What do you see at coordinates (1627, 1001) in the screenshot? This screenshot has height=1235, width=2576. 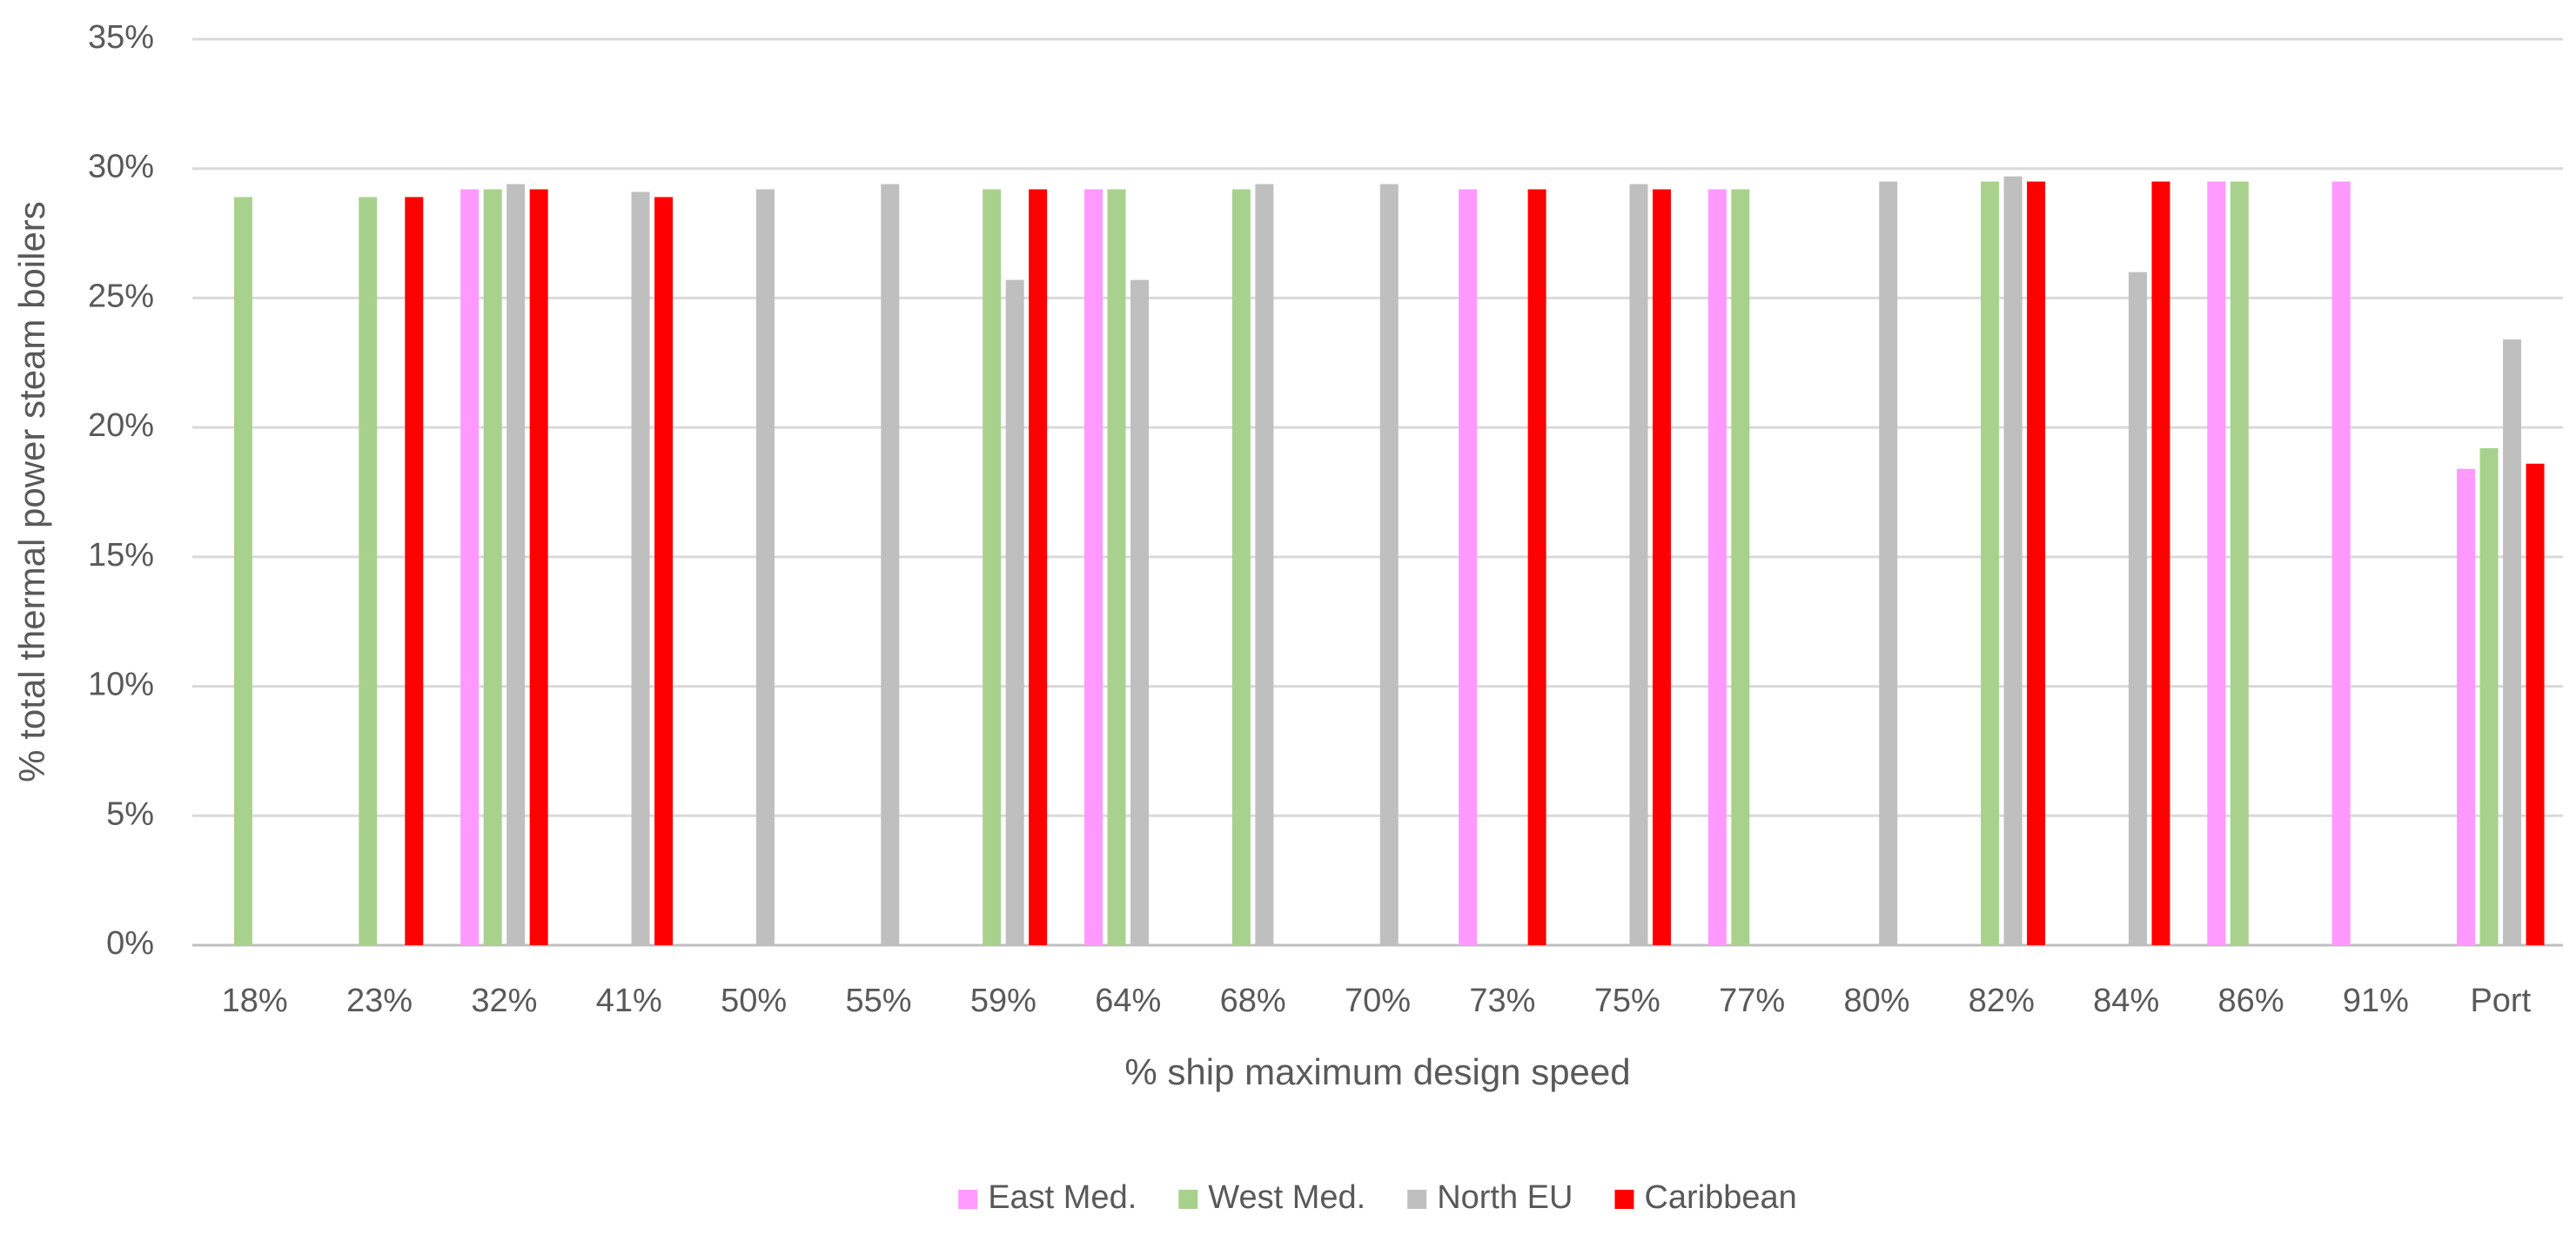 I see `x-tick-label: 75%` at bounding box center [1627, 1001].